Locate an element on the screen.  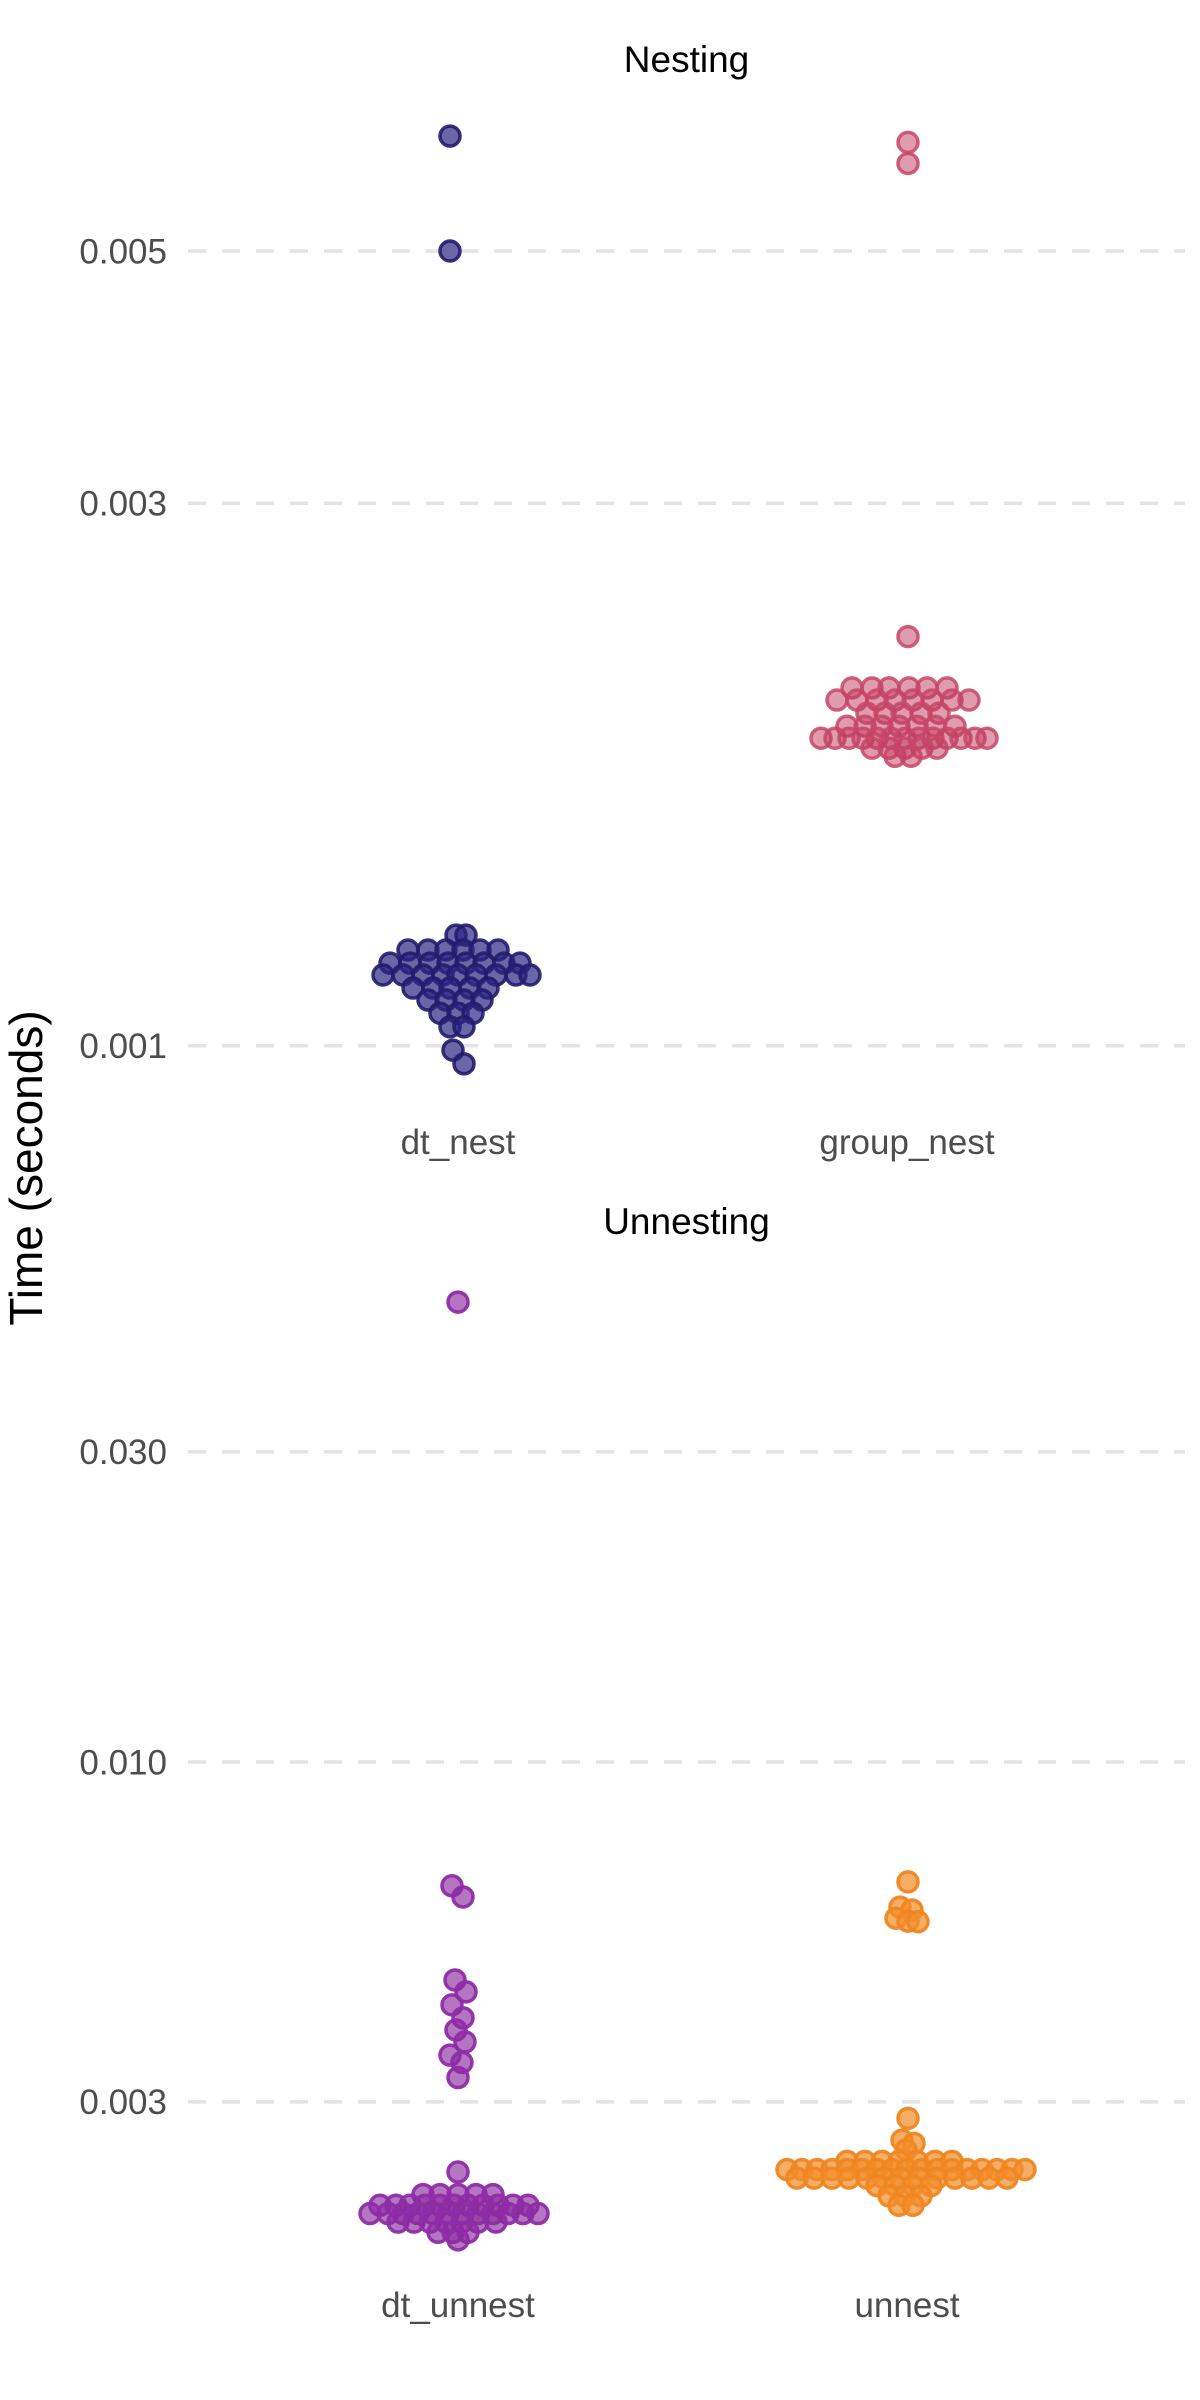
x-category-label-dt_unnest: dt_unnest is located at coordinates (458, 2305).